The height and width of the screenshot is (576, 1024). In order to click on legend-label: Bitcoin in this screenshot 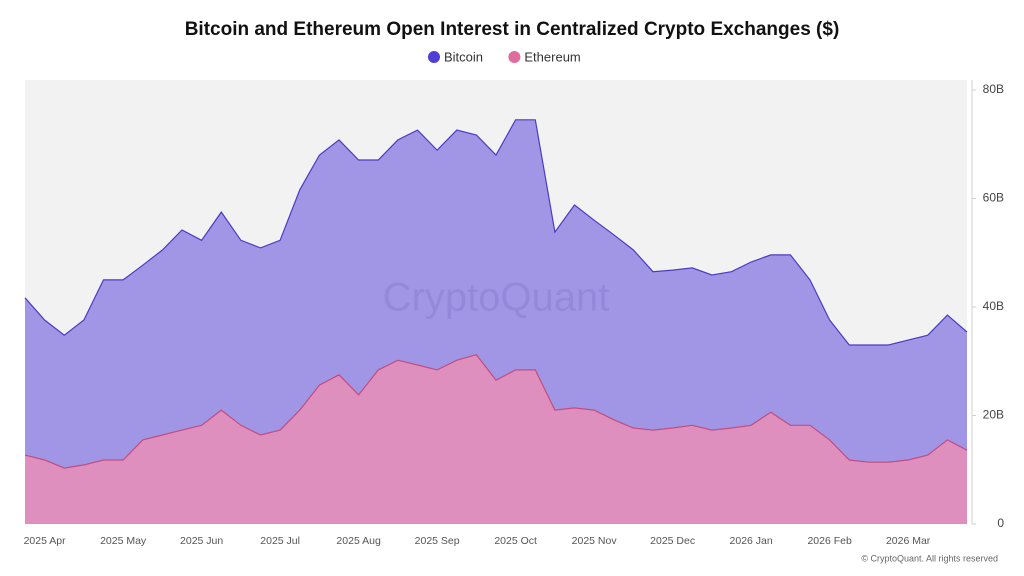, I will do `click(463, 56)`.